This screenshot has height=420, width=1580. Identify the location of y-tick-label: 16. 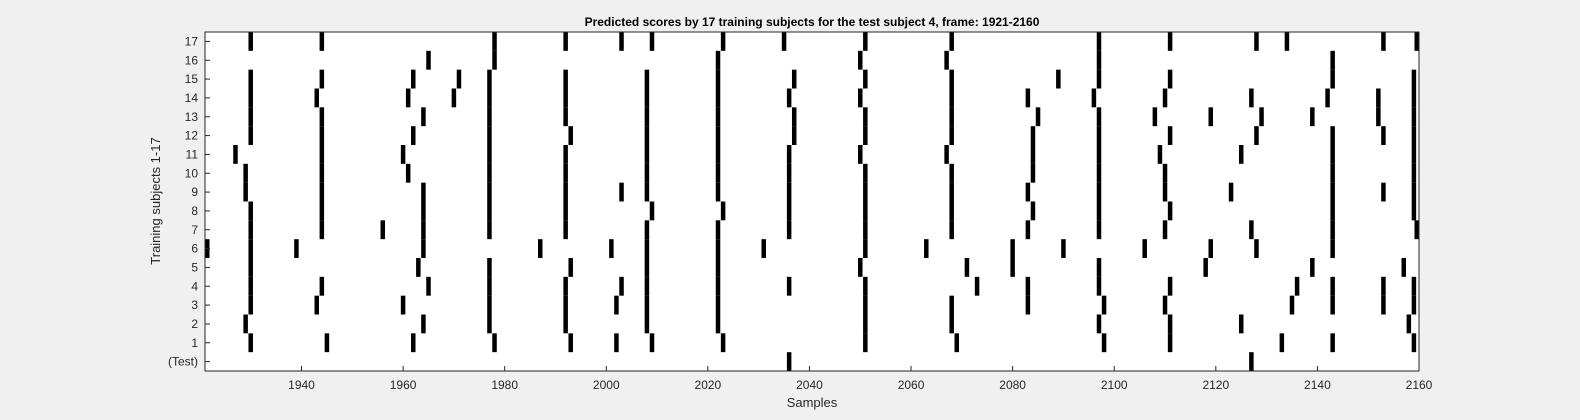
(192, 60).